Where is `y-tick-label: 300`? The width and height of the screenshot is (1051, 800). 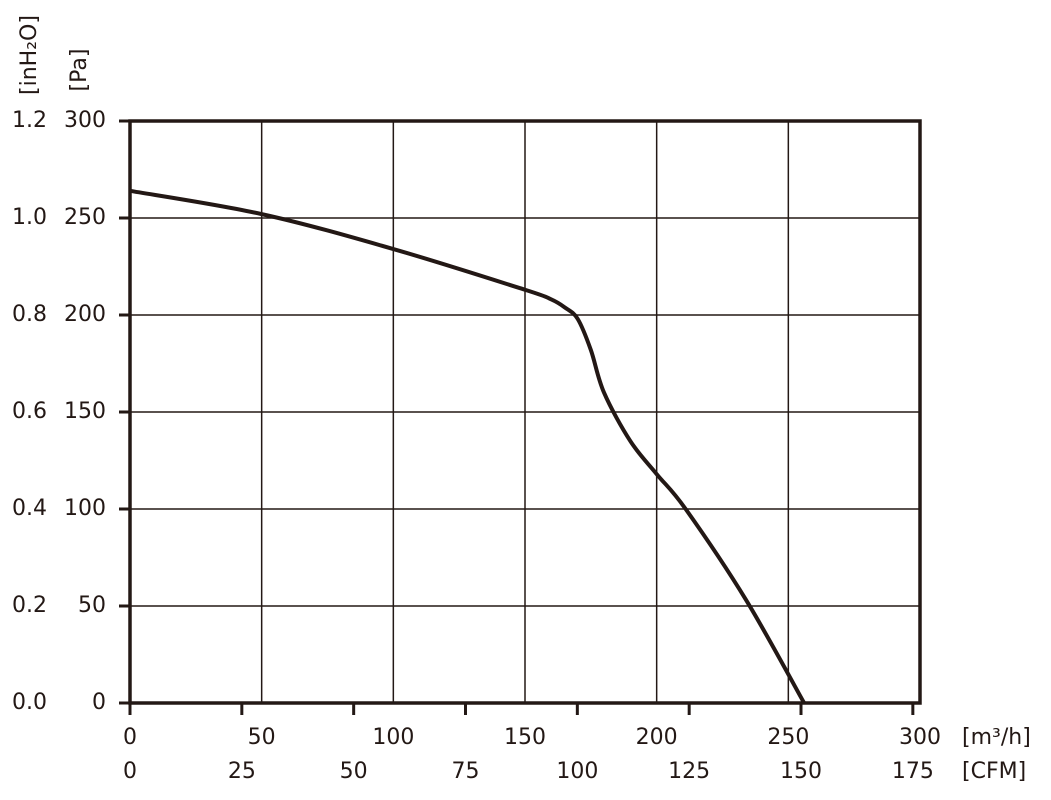
y-tick-label: 300 is located at coordinates (85, 120).